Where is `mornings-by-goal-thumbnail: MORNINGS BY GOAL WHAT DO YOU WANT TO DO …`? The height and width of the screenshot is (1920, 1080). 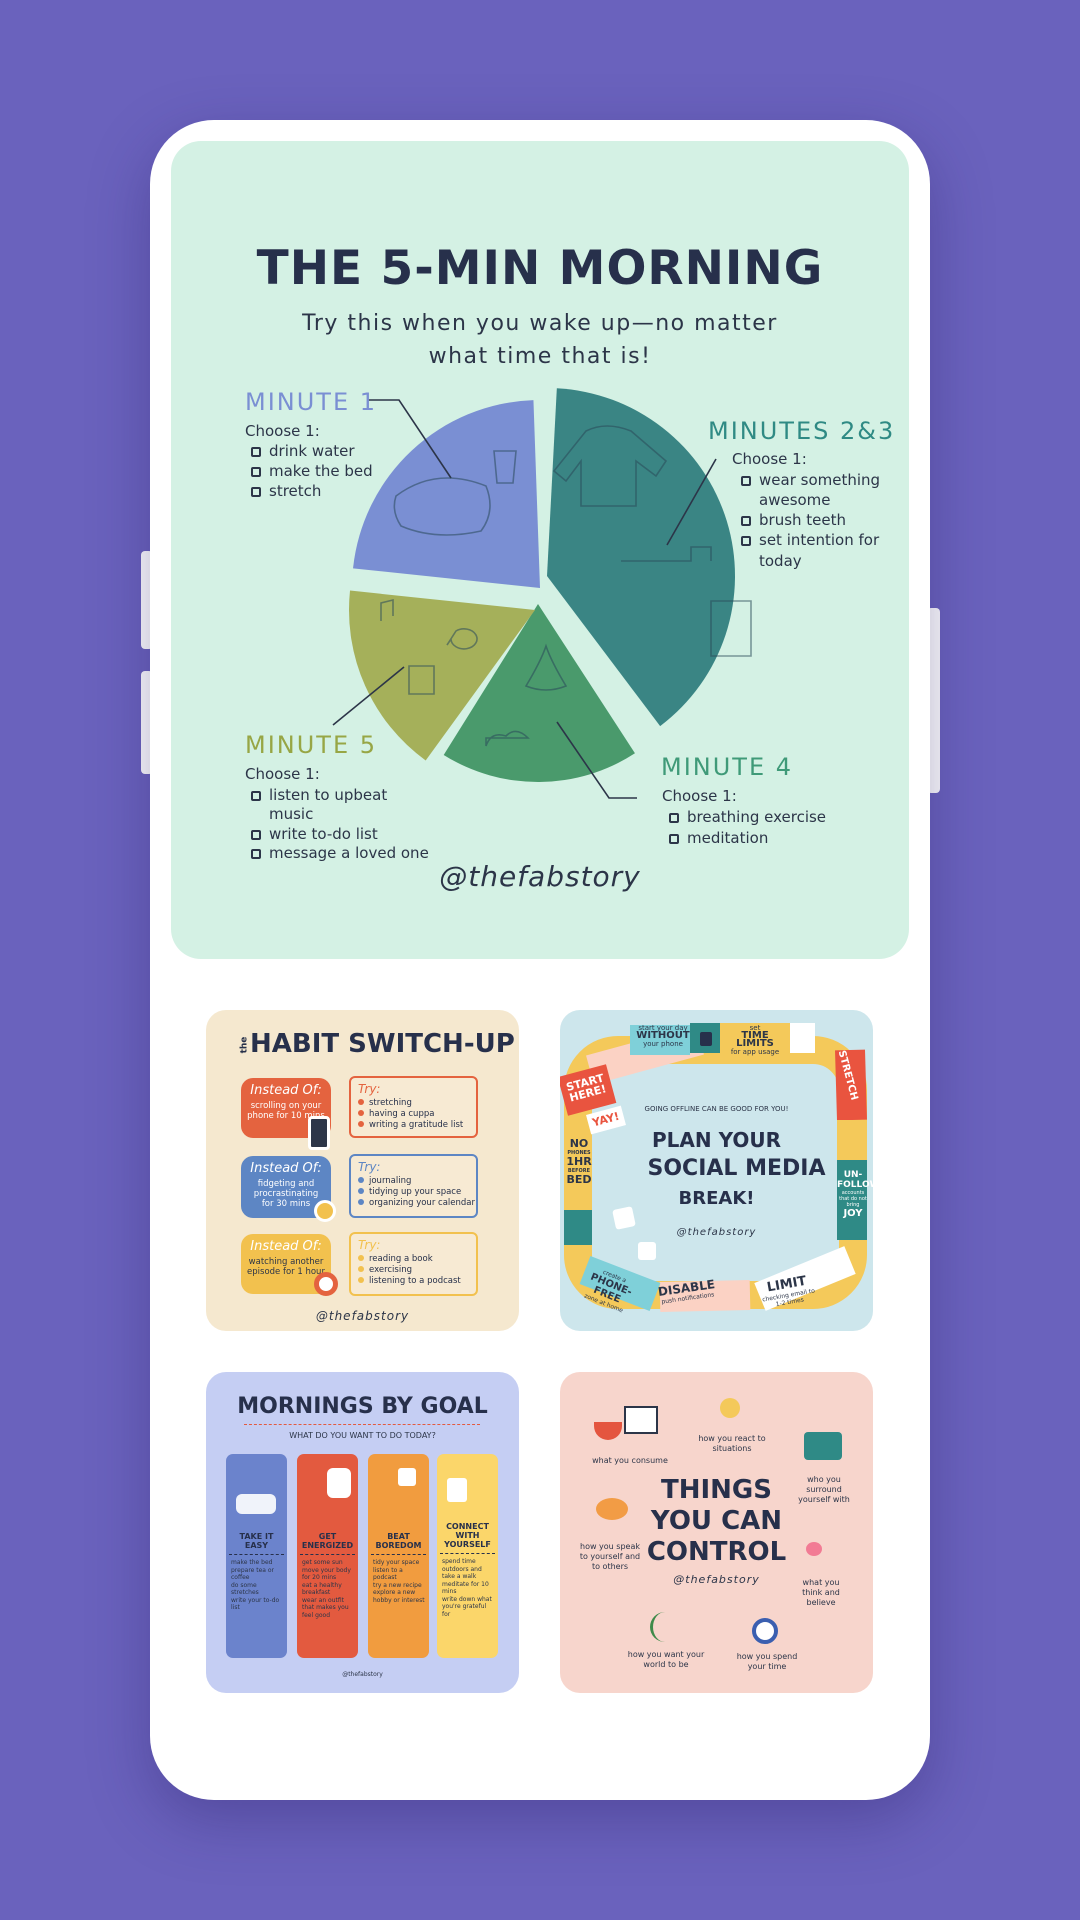
mornings-by-goal-thumbnail: MORNINGS BY GOAL WHAT DO YOU WANT TO DO … is located at coordinates (362, 1532).